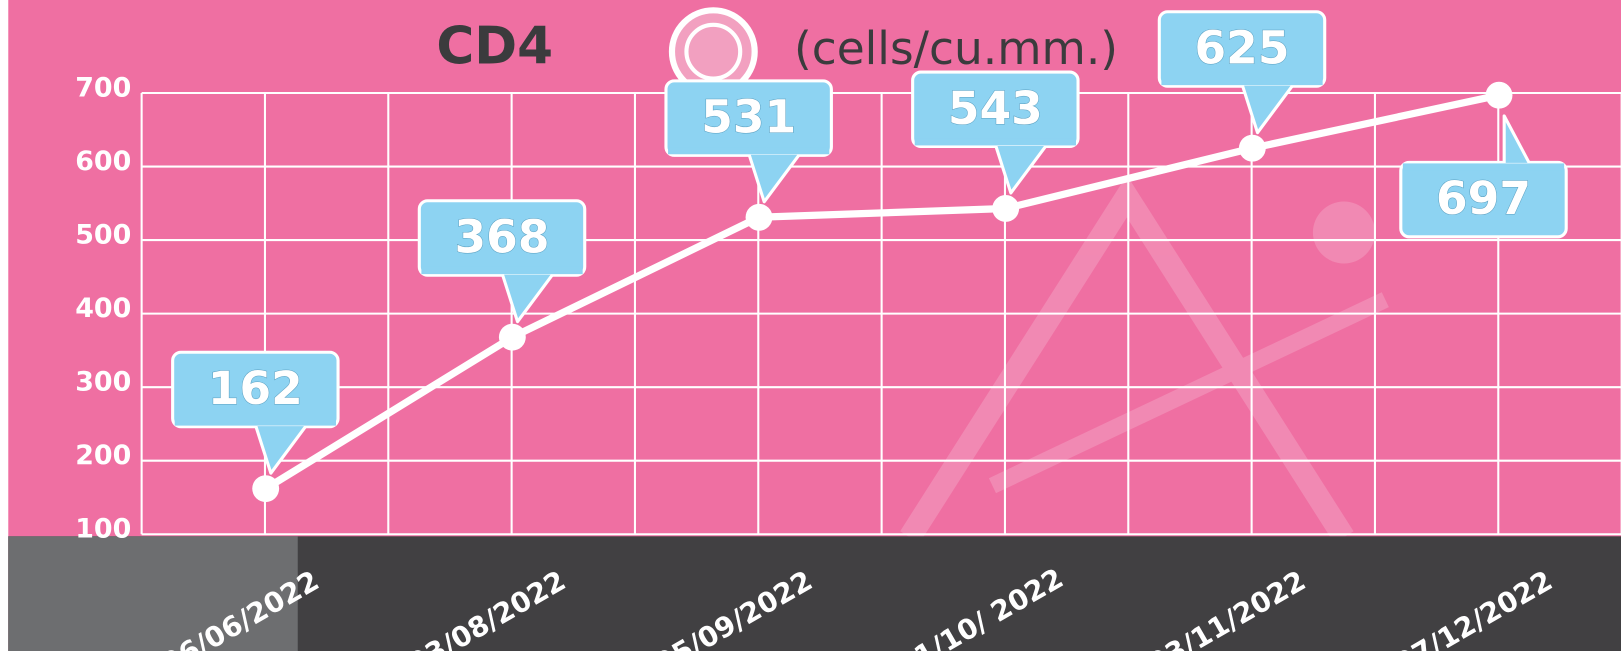 The image size is (1621, 651). What do you see at coordinates (502, 237) in the screenshot?
I see `data-label: 368` at bounding box center [502, 237].